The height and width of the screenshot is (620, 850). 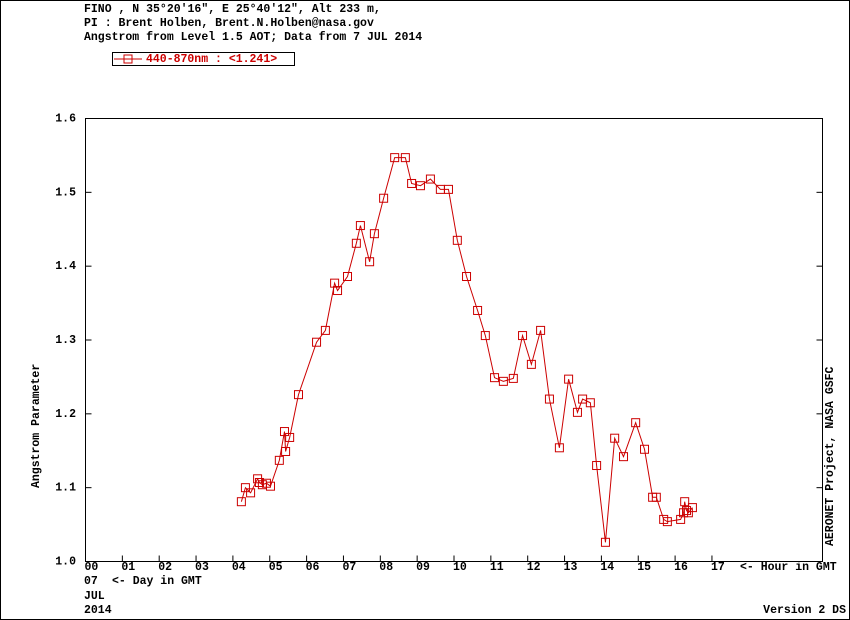 I want to click on y-tick-label: 1.0, so click(x=65, y=562).